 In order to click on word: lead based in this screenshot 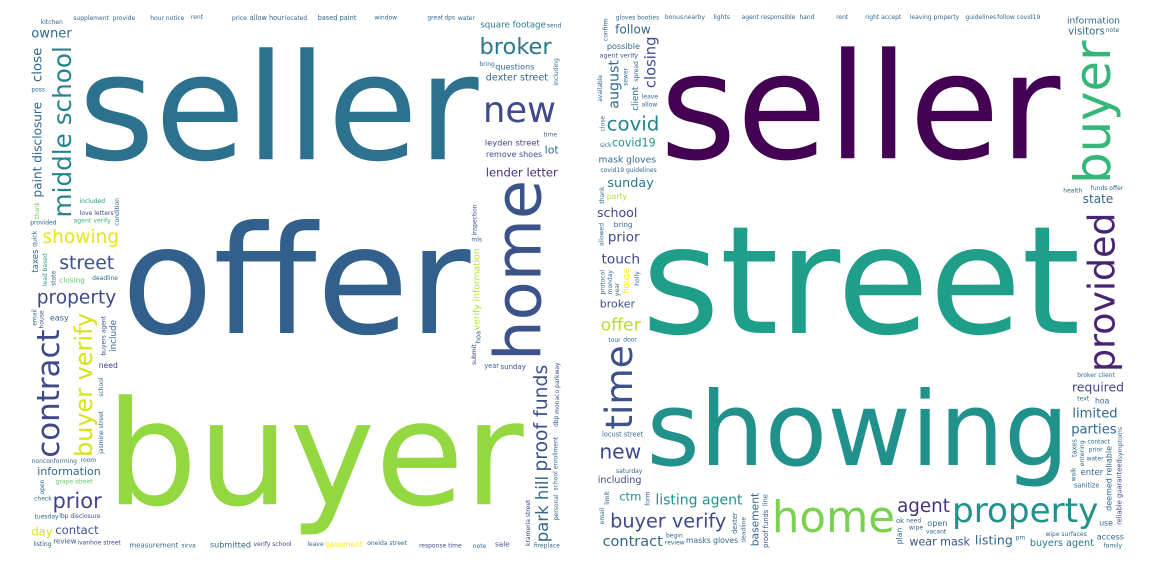, I will do `click(45, 269)`.